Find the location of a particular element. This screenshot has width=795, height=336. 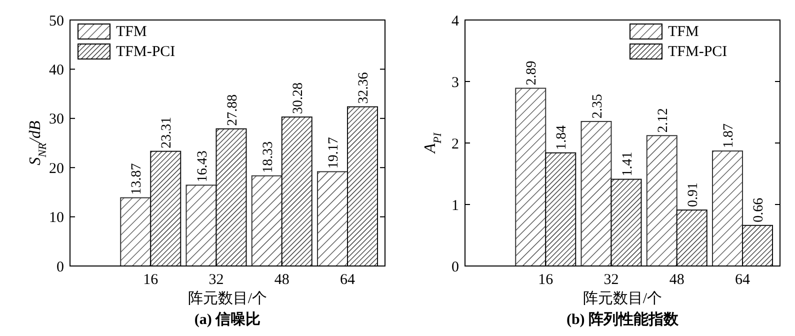

data-label: 32.36 is located at coordinates (364, 88).